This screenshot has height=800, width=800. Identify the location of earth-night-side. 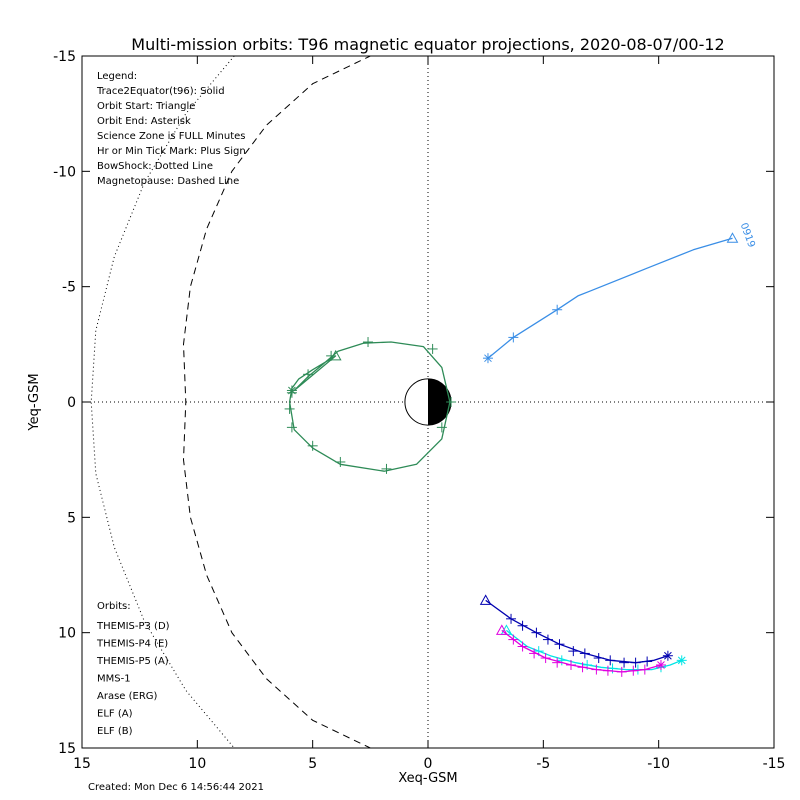
(440, 402).